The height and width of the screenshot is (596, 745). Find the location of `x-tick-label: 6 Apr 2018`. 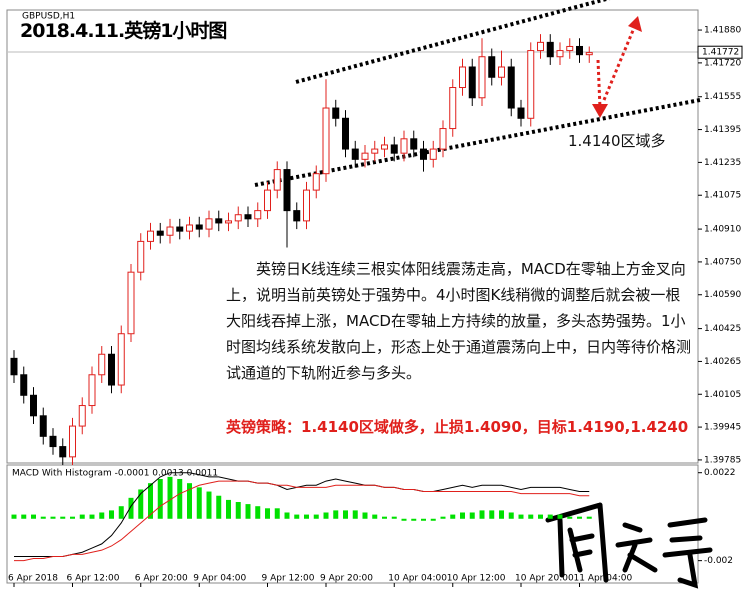

x-tick-label: 6 Apr 2018 is located at coordinates (33, 579).